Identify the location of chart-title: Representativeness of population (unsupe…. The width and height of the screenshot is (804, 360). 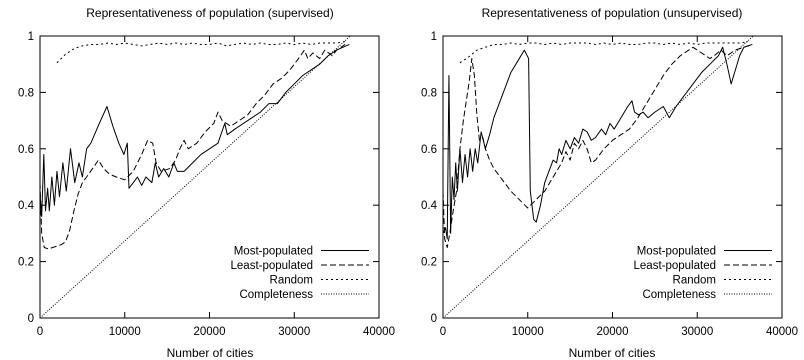
(612, 13).